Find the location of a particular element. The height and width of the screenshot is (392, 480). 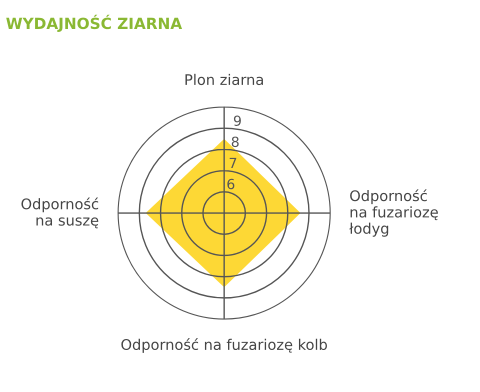

y-tick-label: 9 is located at coordinates (237, 120).